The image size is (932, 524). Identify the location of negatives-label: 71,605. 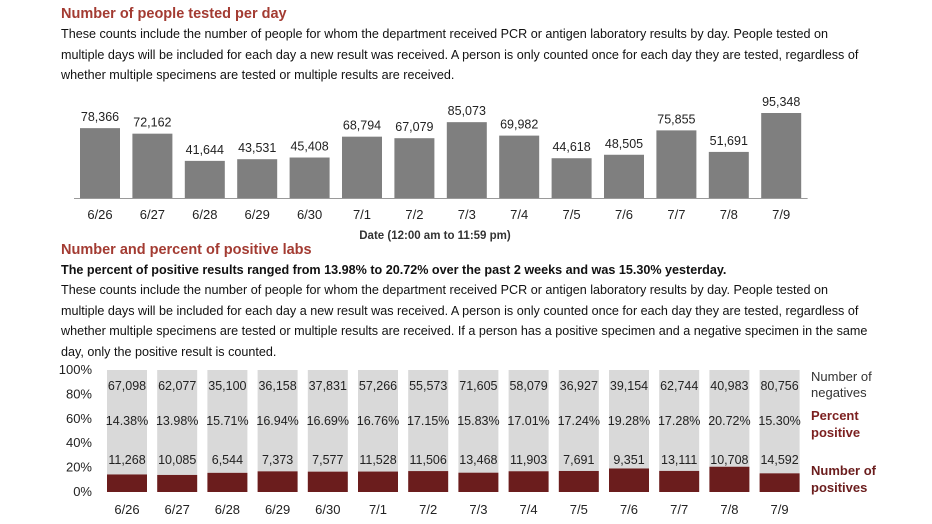
(478, 386).